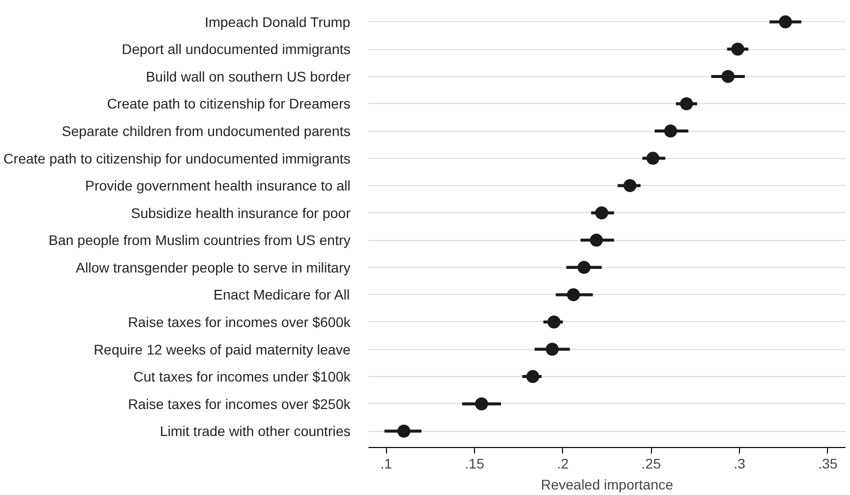 Image resolution: width=850 pixels, height=495 pixels. What do you see at coordinates (607, 484) in the screenshot?
I see `x-axis-title: Revealed importance` at bounding box center [607, 484].